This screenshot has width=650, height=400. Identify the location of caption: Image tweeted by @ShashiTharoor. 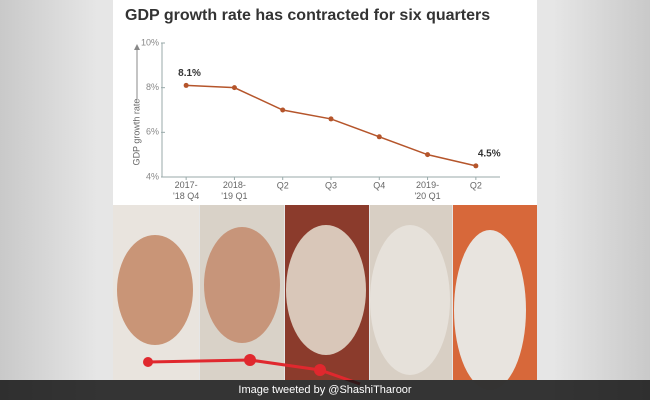
(325, 390).